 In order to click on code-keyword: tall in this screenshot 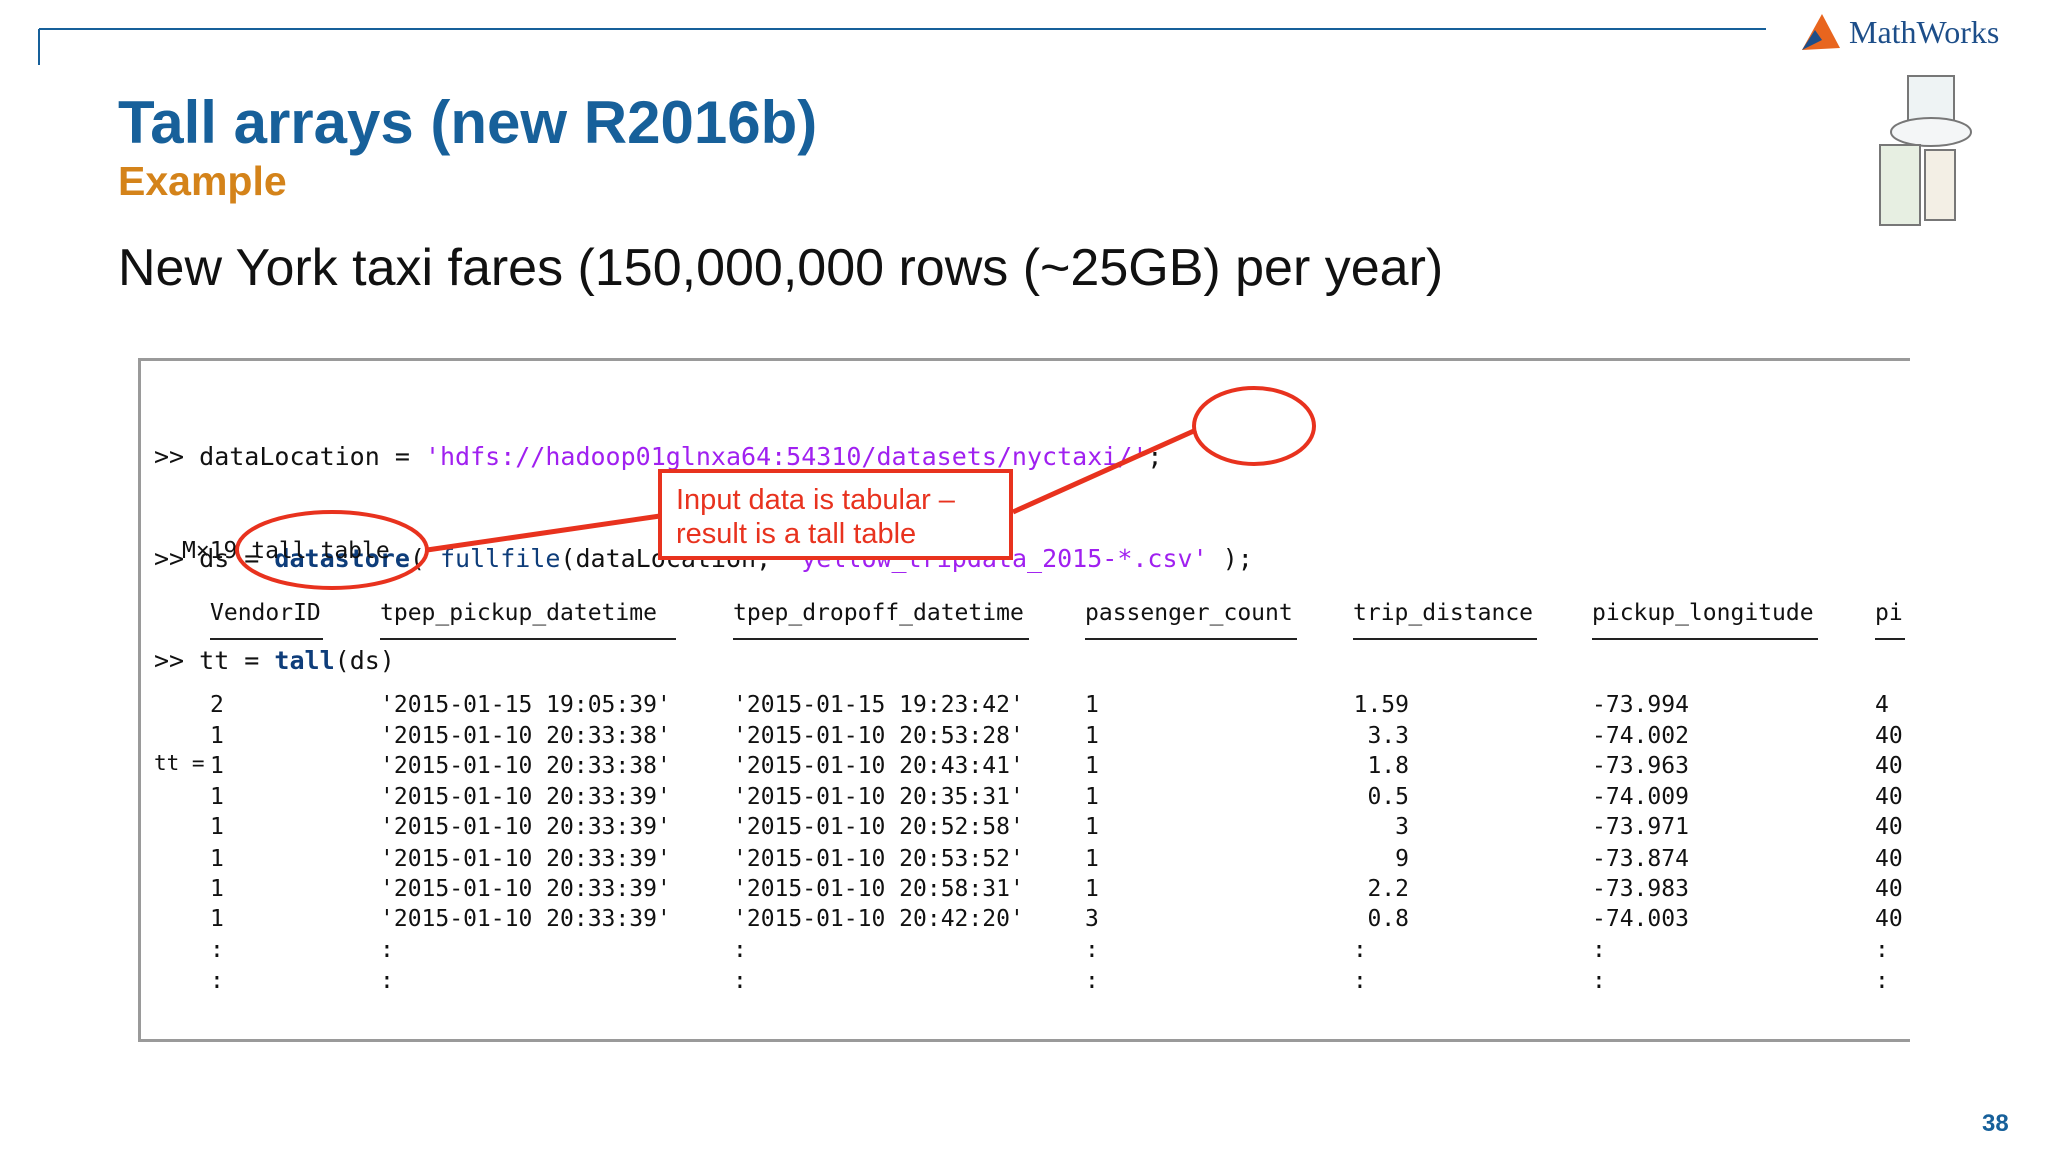, I will do `click(304, 660)`.